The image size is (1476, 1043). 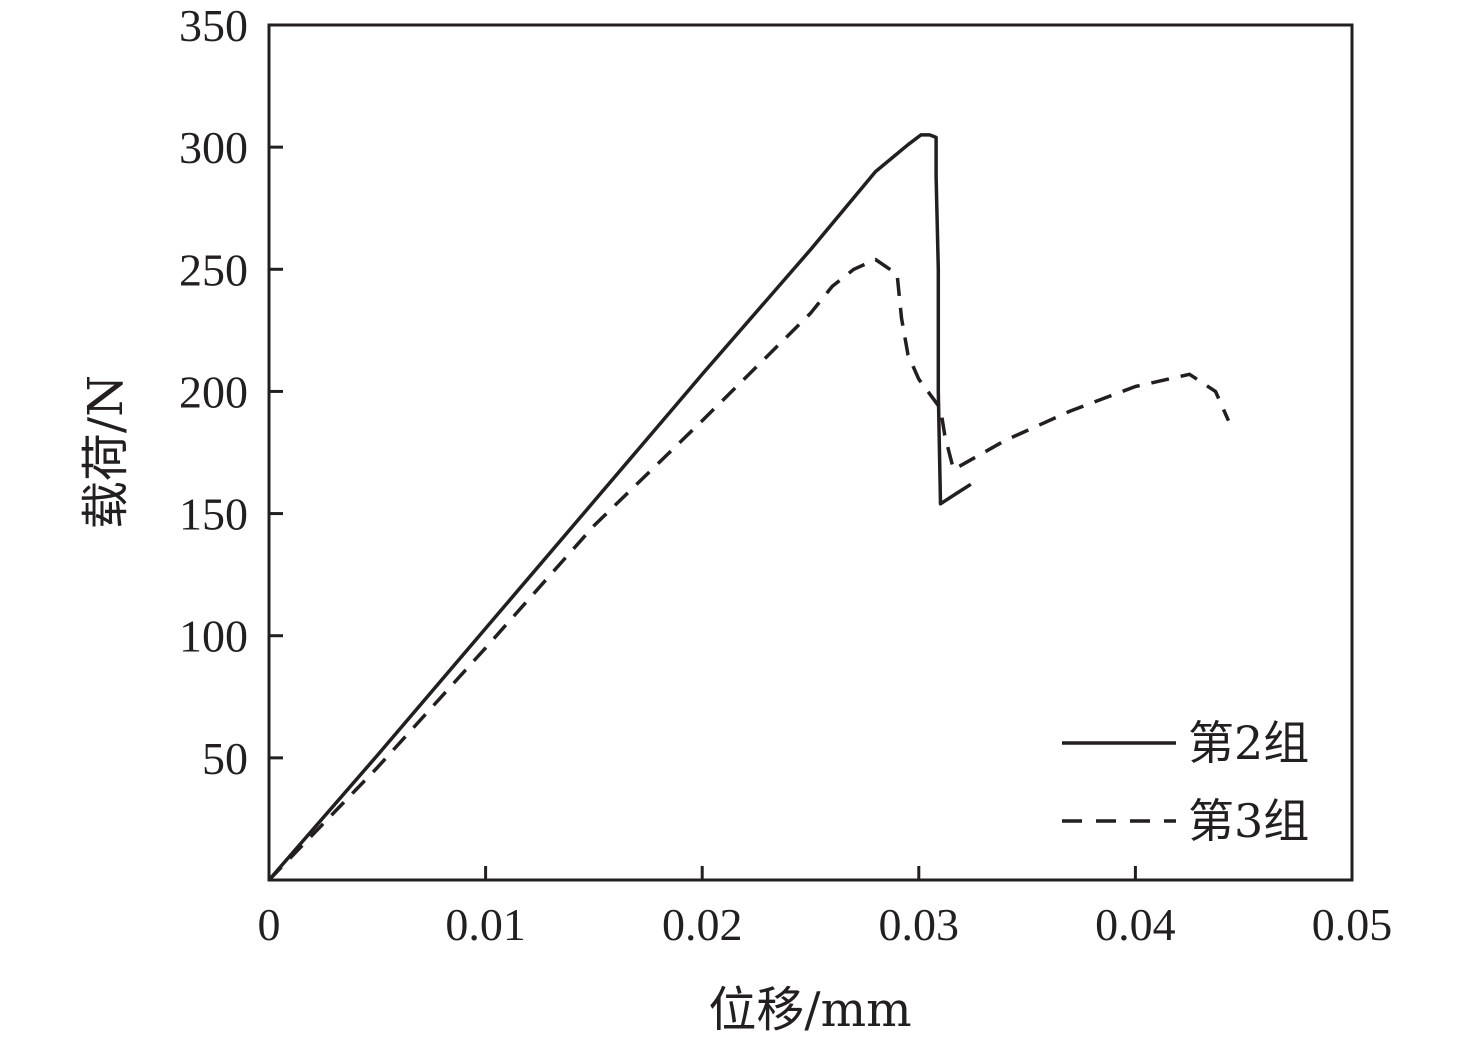 What do you see at coordinates (213, 391) in the screenshot?
I see `y-tick-label: 200` at bounding box center [213, 391].